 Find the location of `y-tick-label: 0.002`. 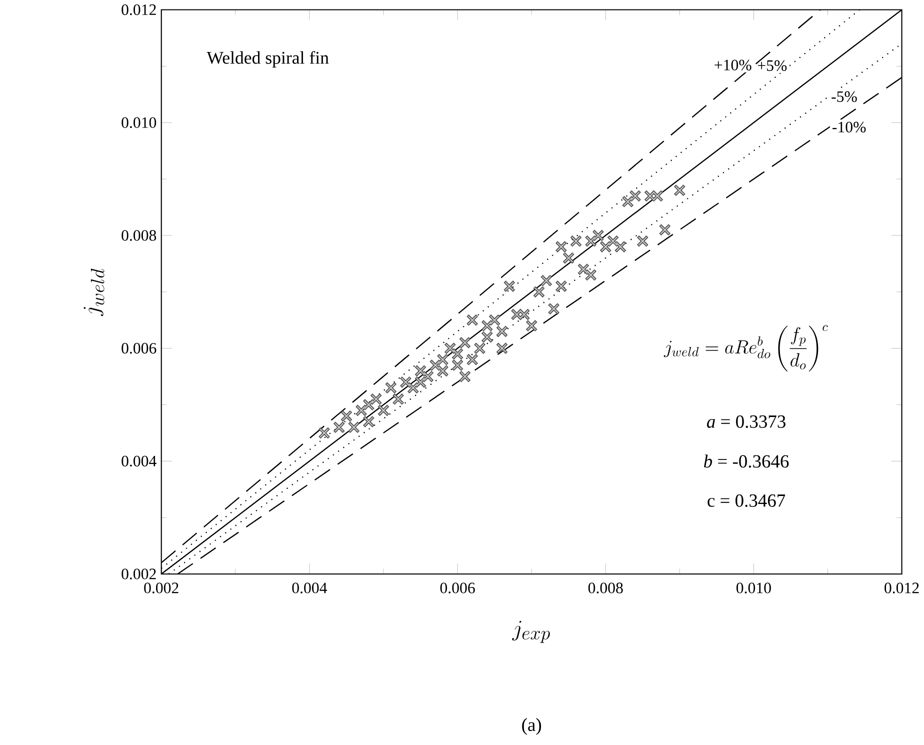

y-tick-label: 0.002 is located at coordinates (139, 574).